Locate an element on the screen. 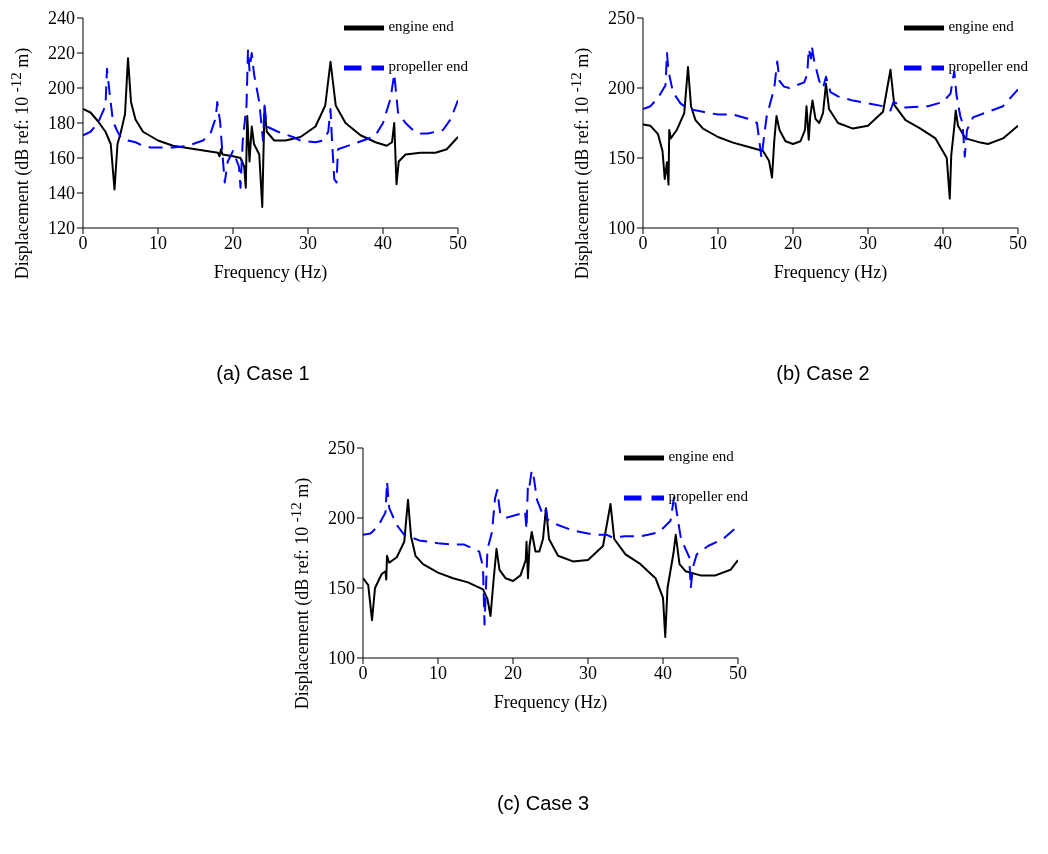  text: (a) Case 1 is located at coordinates (263, 373).